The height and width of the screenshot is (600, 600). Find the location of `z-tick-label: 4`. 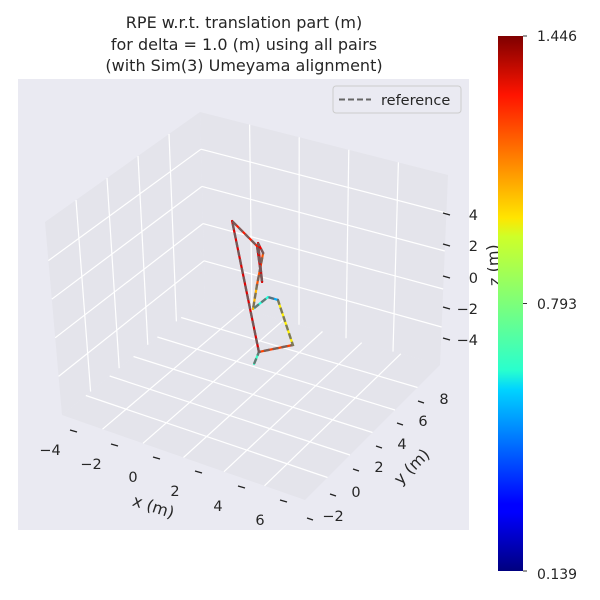

z-tick-label: 4 is located at coordinates (473, 216).